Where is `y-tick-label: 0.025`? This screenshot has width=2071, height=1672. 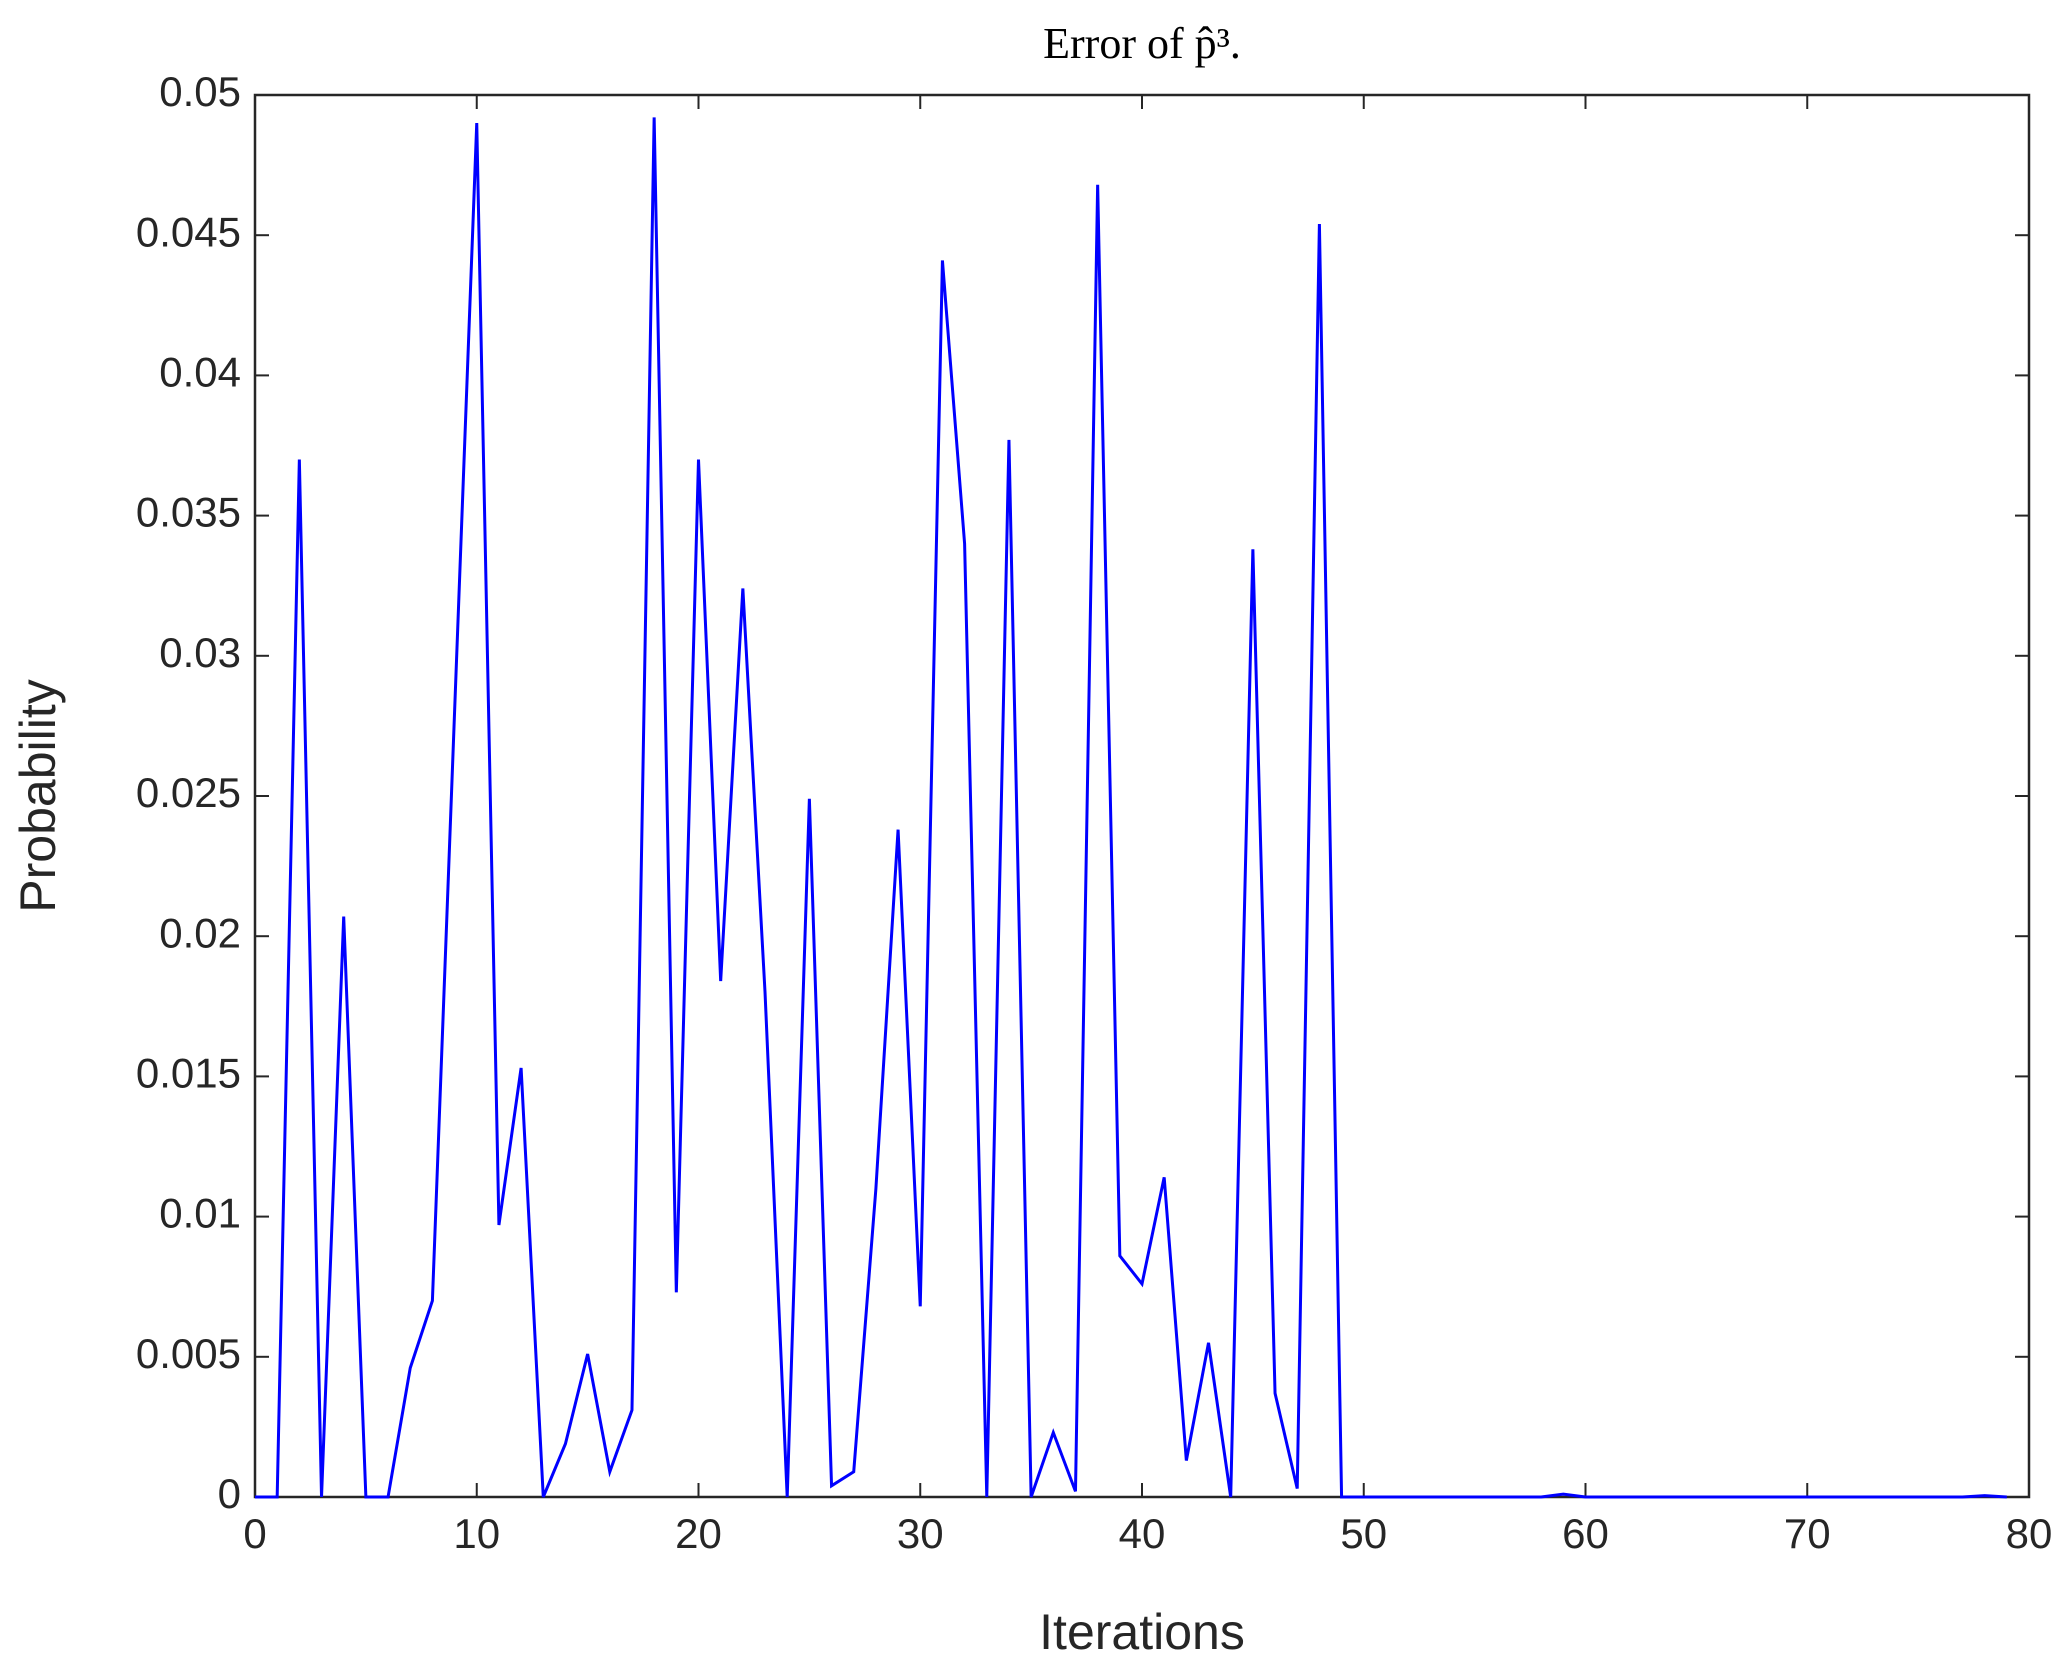
y-tick-label: 0.025 is located at coordinates (188, 792).